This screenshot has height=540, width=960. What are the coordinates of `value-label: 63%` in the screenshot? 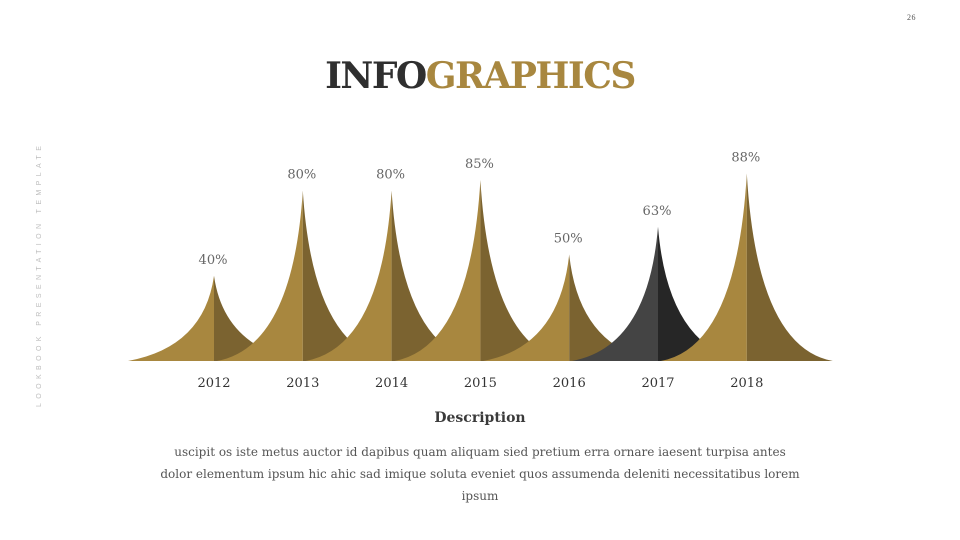 It's located at (657, 211).